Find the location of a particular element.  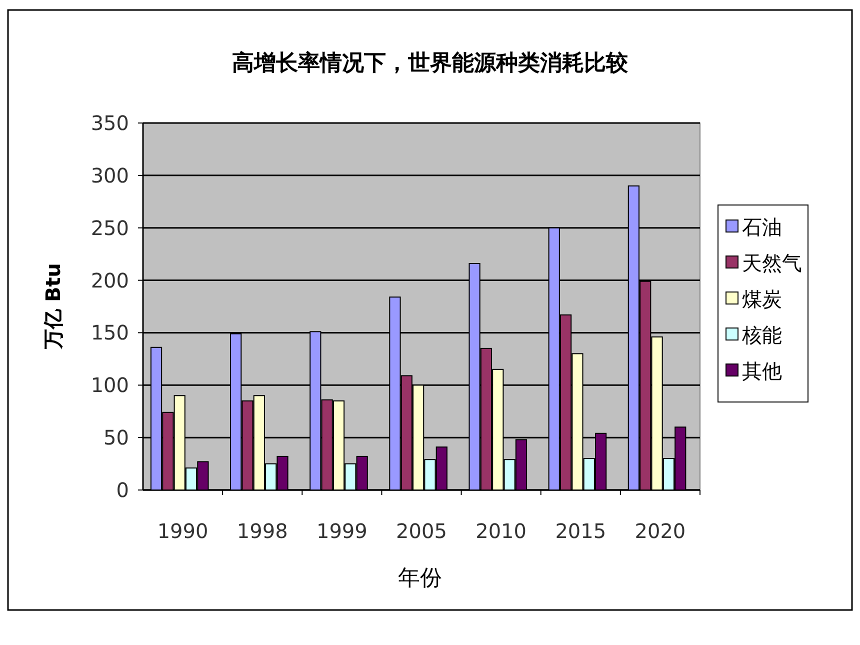

legend-label: 其他 is located at coordinates (762, 371).